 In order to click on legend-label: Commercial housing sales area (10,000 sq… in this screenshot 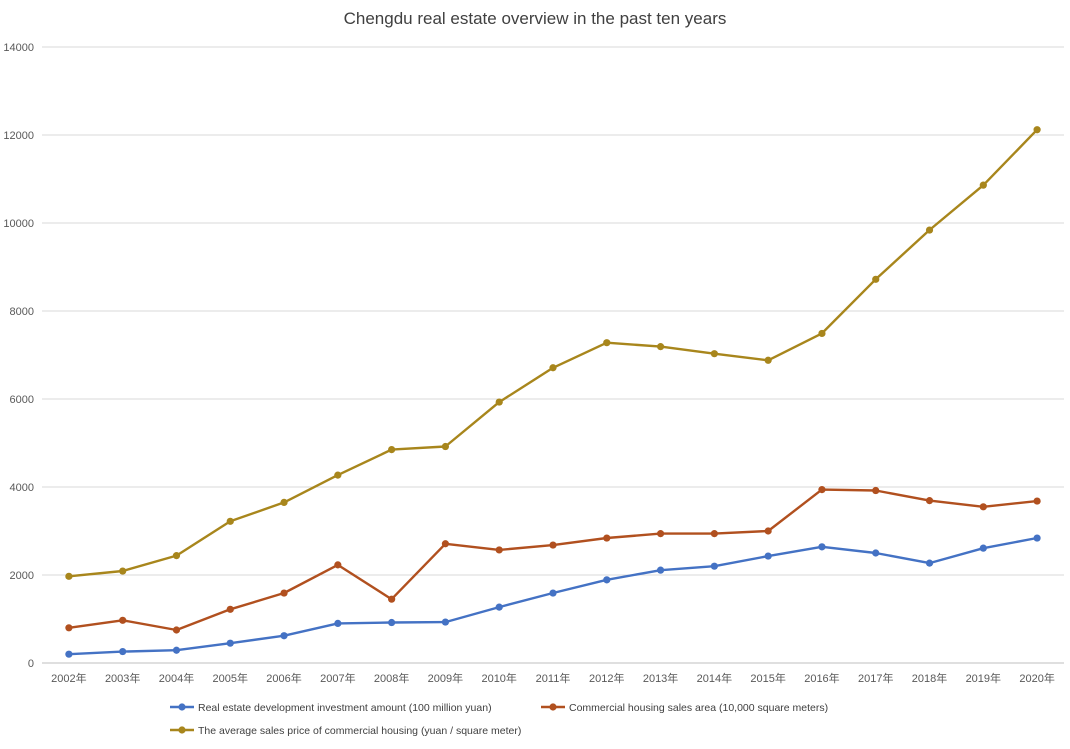, I will do `click(698, 708)`.